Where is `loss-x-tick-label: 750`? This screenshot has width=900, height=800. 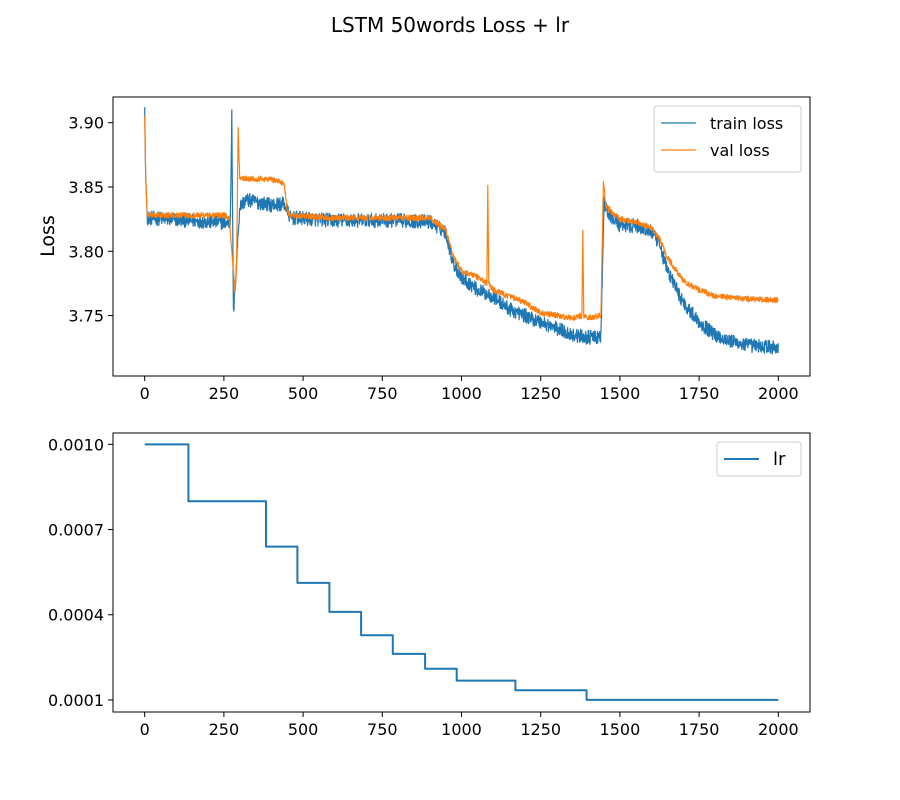 loss-x-tick-label: 750 is located at coordinates (382, 393).